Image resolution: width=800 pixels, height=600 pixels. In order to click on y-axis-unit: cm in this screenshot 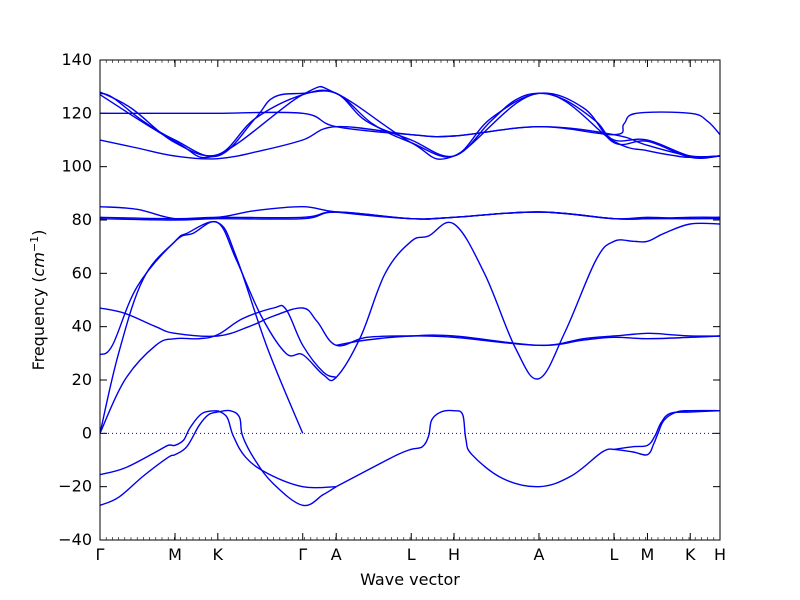, I will do `click(38, 264)`.